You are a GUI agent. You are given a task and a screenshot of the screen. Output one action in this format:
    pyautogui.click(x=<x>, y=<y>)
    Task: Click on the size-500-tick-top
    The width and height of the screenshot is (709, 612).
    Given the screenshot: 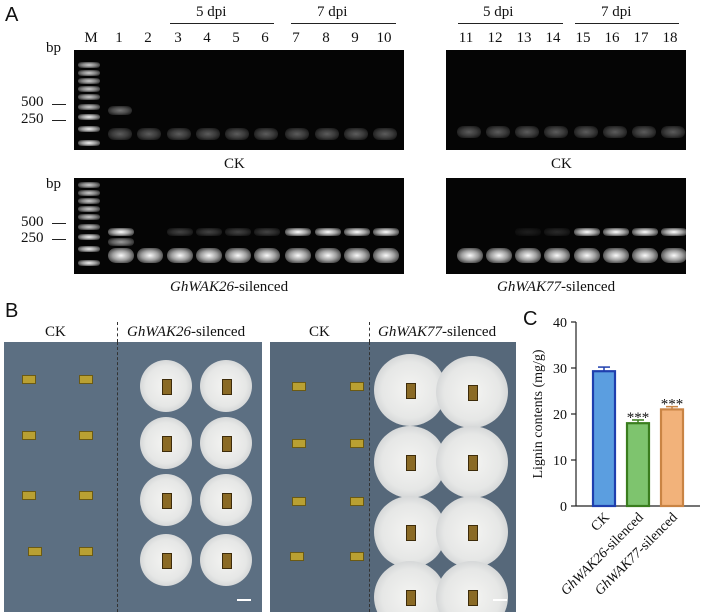 What is the action you would take?
    pyautogui.click(x=59, y=104)
    